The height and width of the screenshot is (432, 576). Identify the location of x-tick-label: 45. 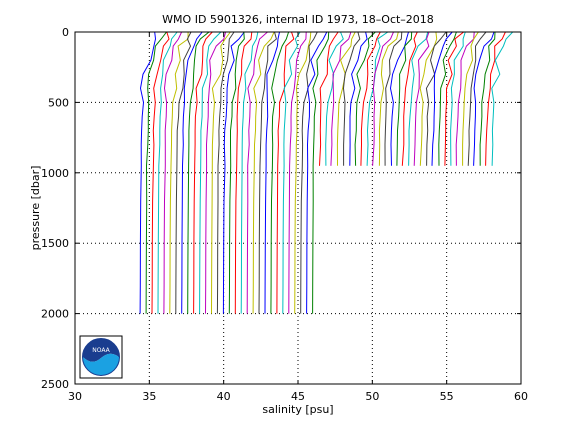
(298, 396).